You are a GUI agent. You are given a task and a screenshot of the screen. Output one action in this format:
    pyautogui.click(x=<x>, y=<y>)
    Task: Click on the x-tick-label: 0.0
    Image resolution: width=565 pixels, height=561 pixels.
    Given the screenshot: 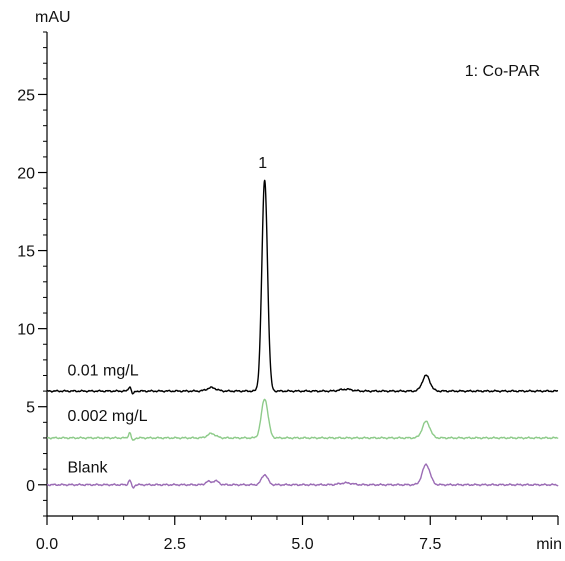 What is the action you would take?
    pyautogui.click(x=47, y=544)
    